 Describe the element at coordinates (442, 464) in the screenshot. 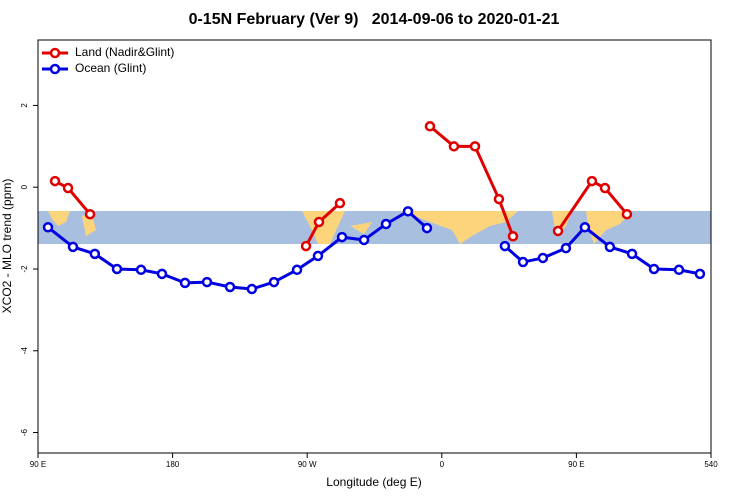

I see `x-tick-label: 0` at that location.